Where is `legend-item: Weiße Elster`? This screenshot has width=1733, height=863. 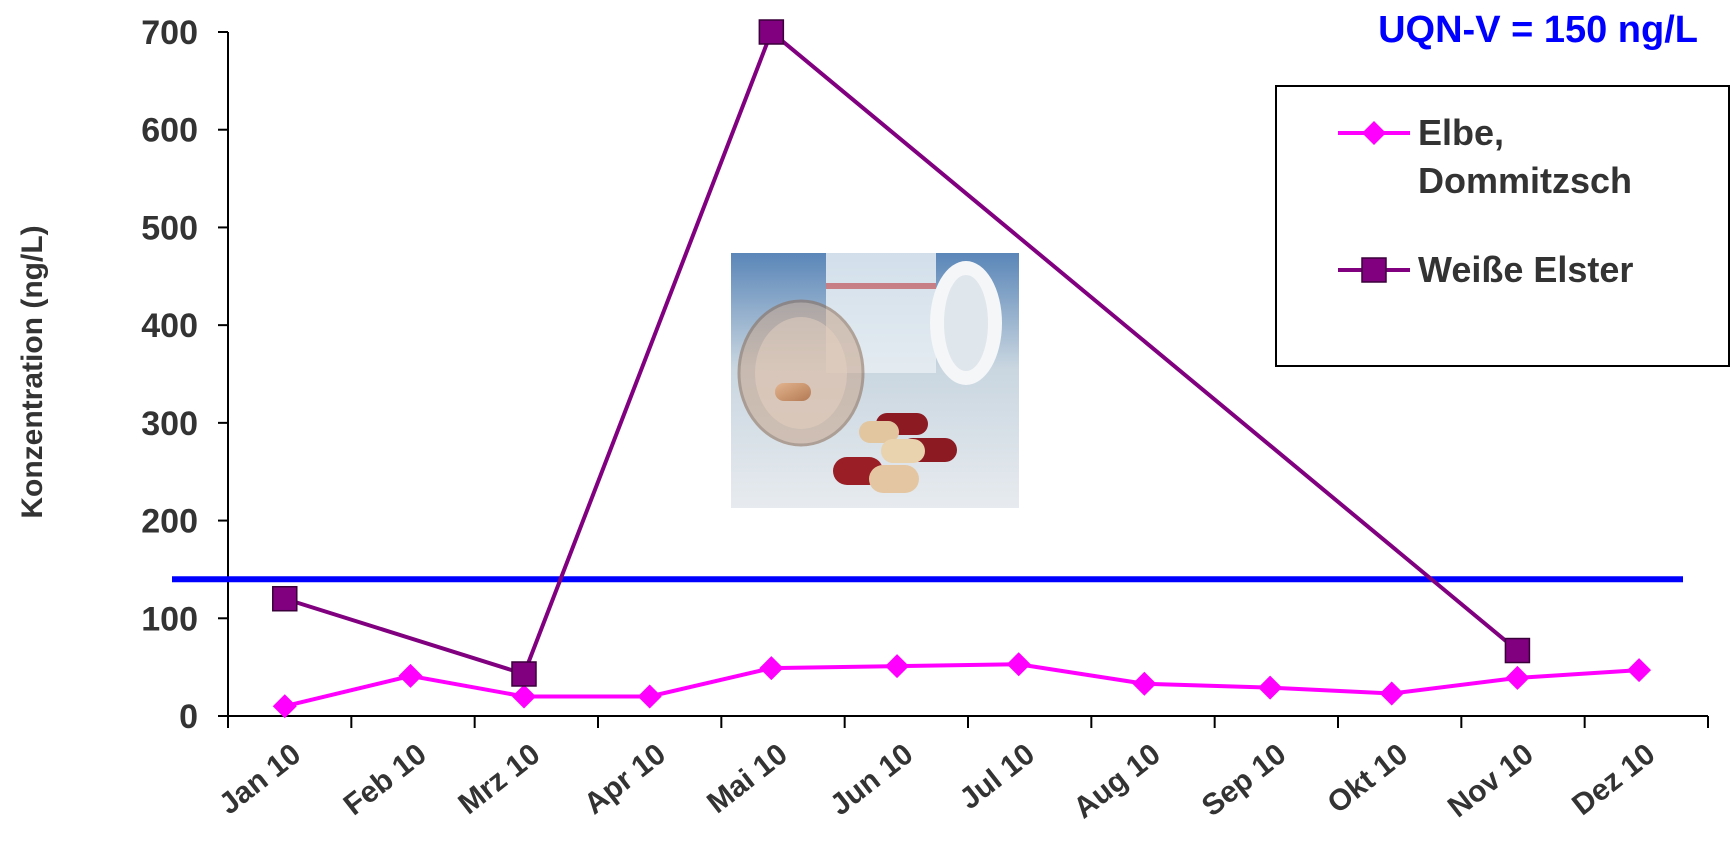 legend-item: Weiße Elster is located at coordinates (1485, 269).